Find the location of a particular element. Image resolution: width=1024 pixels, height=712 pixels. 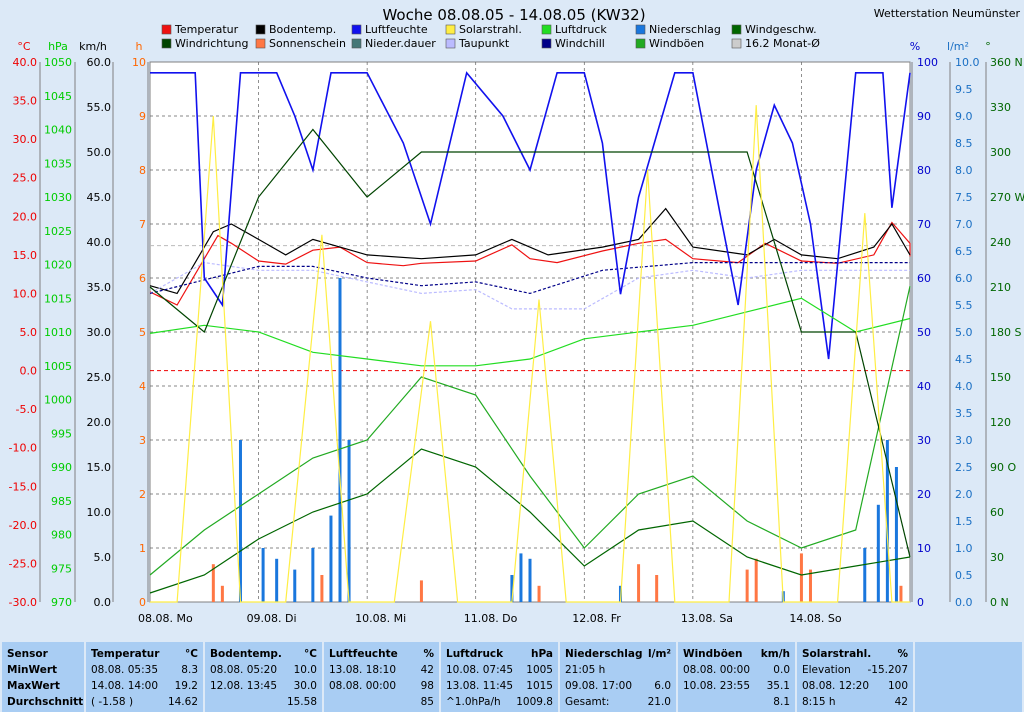

axis-tick-label-rain: 2.5 is located at coordinates (964, 467).